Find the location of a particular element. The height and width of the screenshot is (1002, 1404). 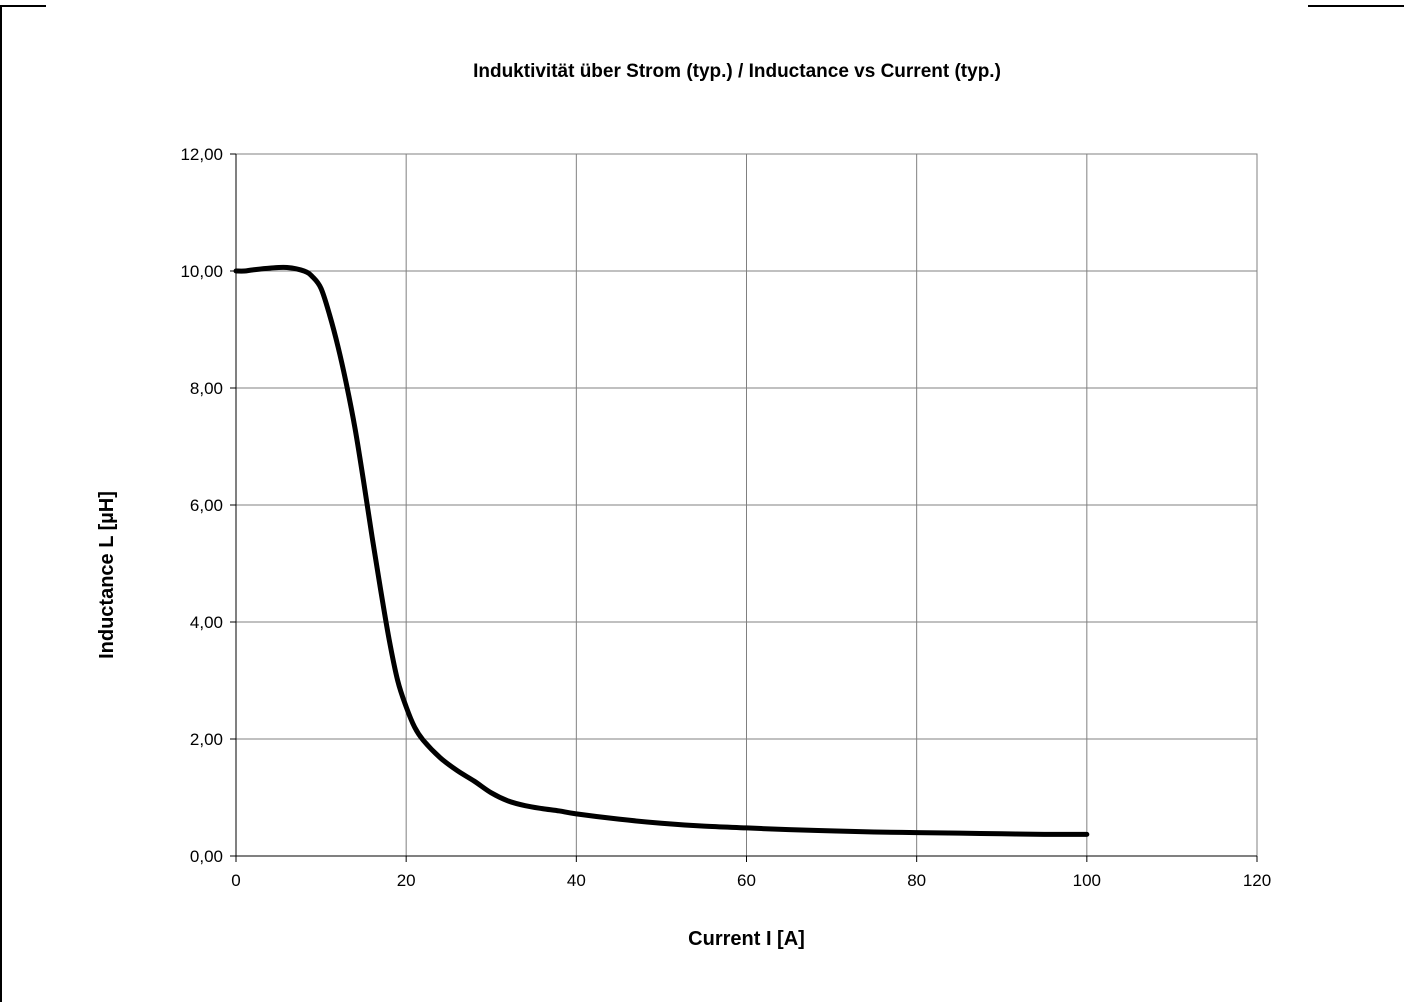

x-tick-label: 20 is located at coordinates (406, 880).